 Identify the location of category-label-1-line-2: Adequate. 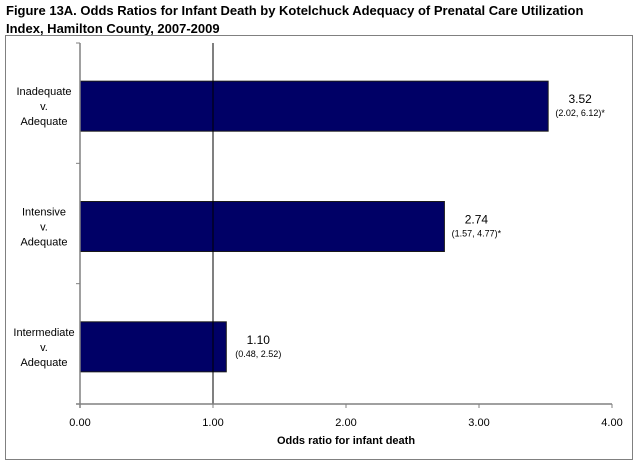
(43, 243).